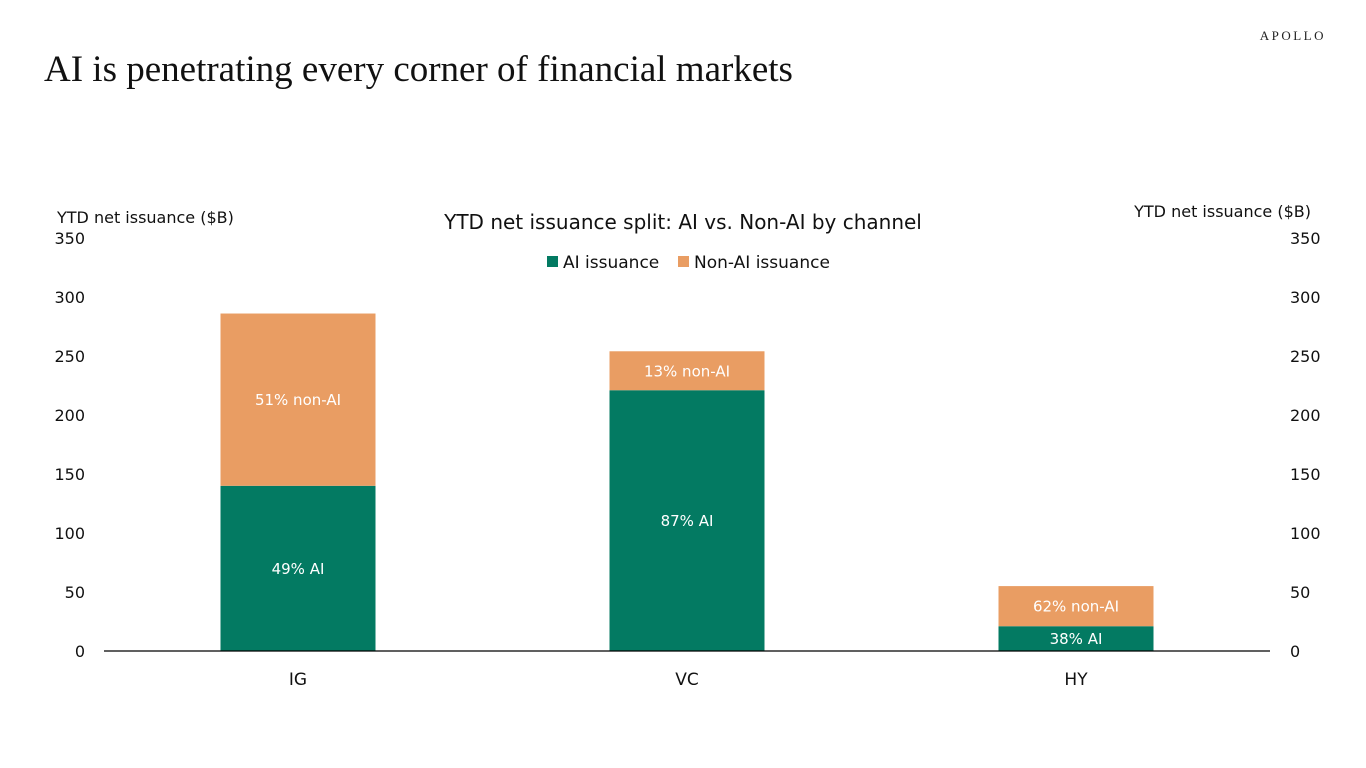 Image resolution: width=1366 pixels, height=768 pixels. I want to click on bar-label-ig-non-ai: 51% non-AI, so click(298, 400).